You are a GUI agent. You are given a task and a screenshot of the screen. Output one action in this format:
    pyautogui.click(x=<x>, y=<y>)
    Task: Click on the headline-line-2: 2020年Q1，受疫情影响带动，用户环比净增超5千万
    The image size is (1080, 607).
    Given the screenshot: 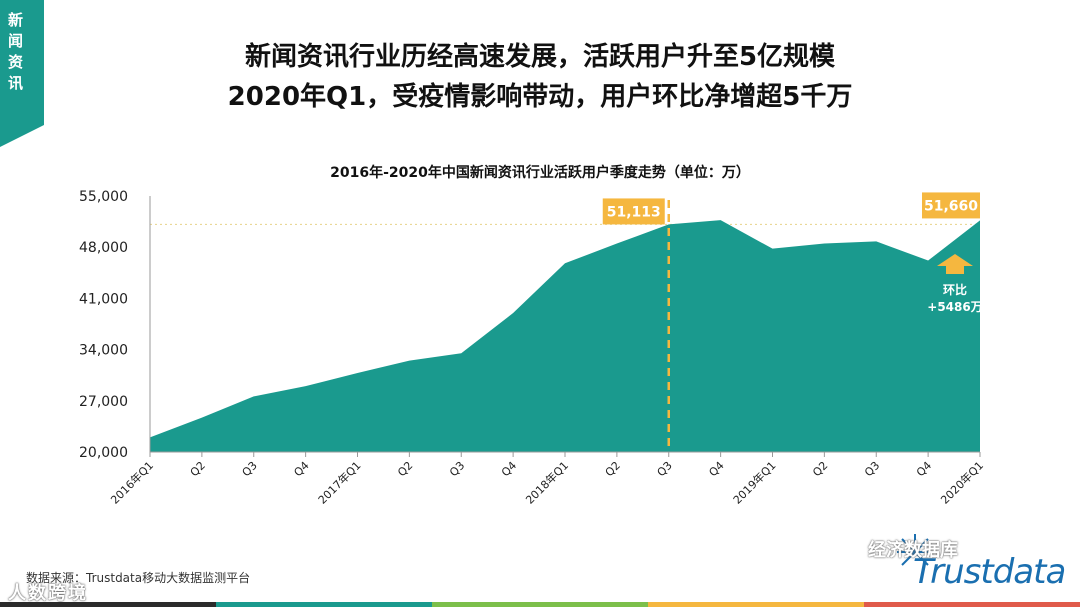 What is the action you would take?
    pyautogui.click(x=540, y=97)
    